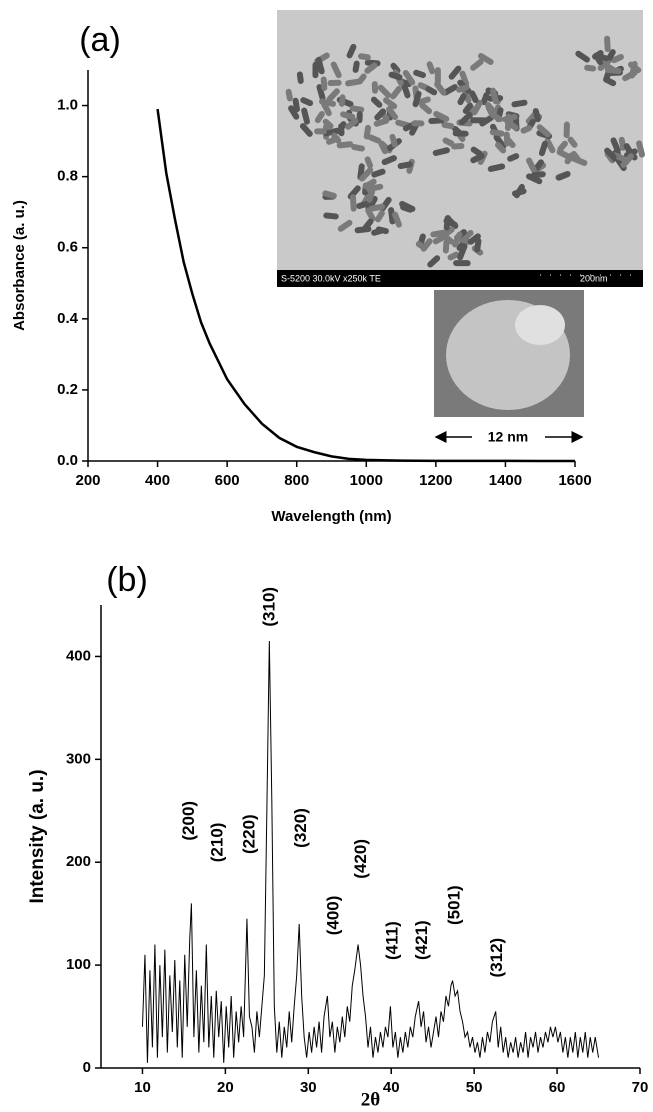 This screenshot has height=1112, width=653. I want to click on x-tick-label: 200, so click(87, 480).